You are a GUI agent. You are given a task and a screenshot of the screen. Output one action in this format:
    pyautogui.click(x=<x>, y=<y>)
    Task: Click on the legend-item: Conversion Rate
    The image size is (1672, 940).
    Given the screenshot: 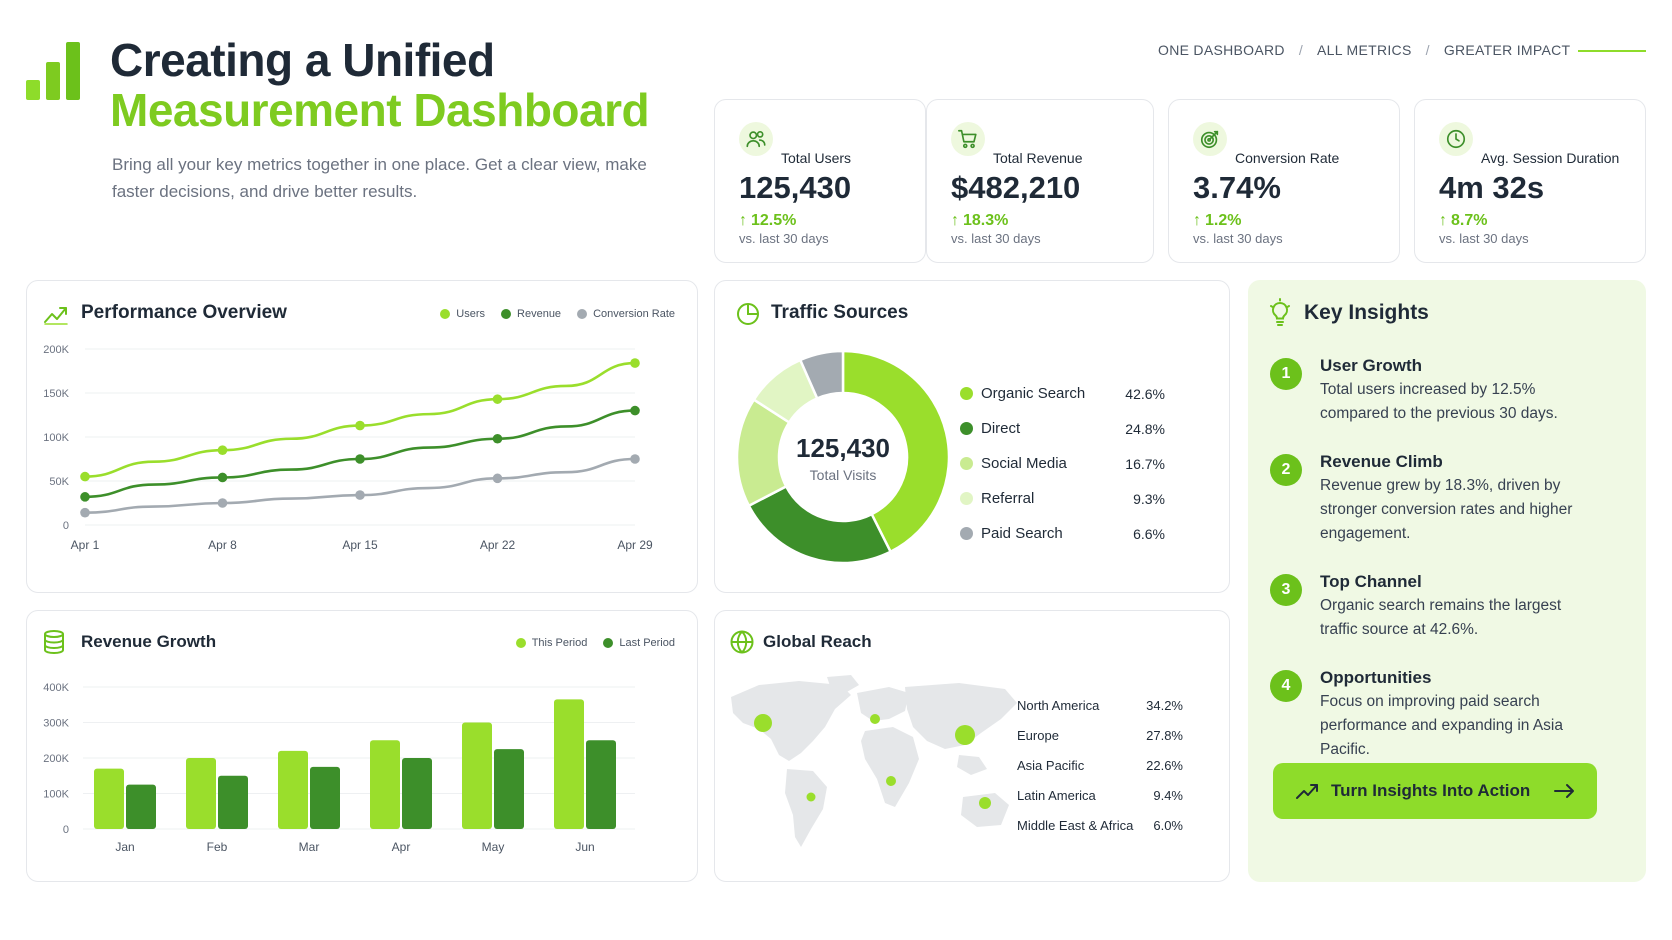 What is the action you would take?
    pyautogui.click(x=626, y=314)
    